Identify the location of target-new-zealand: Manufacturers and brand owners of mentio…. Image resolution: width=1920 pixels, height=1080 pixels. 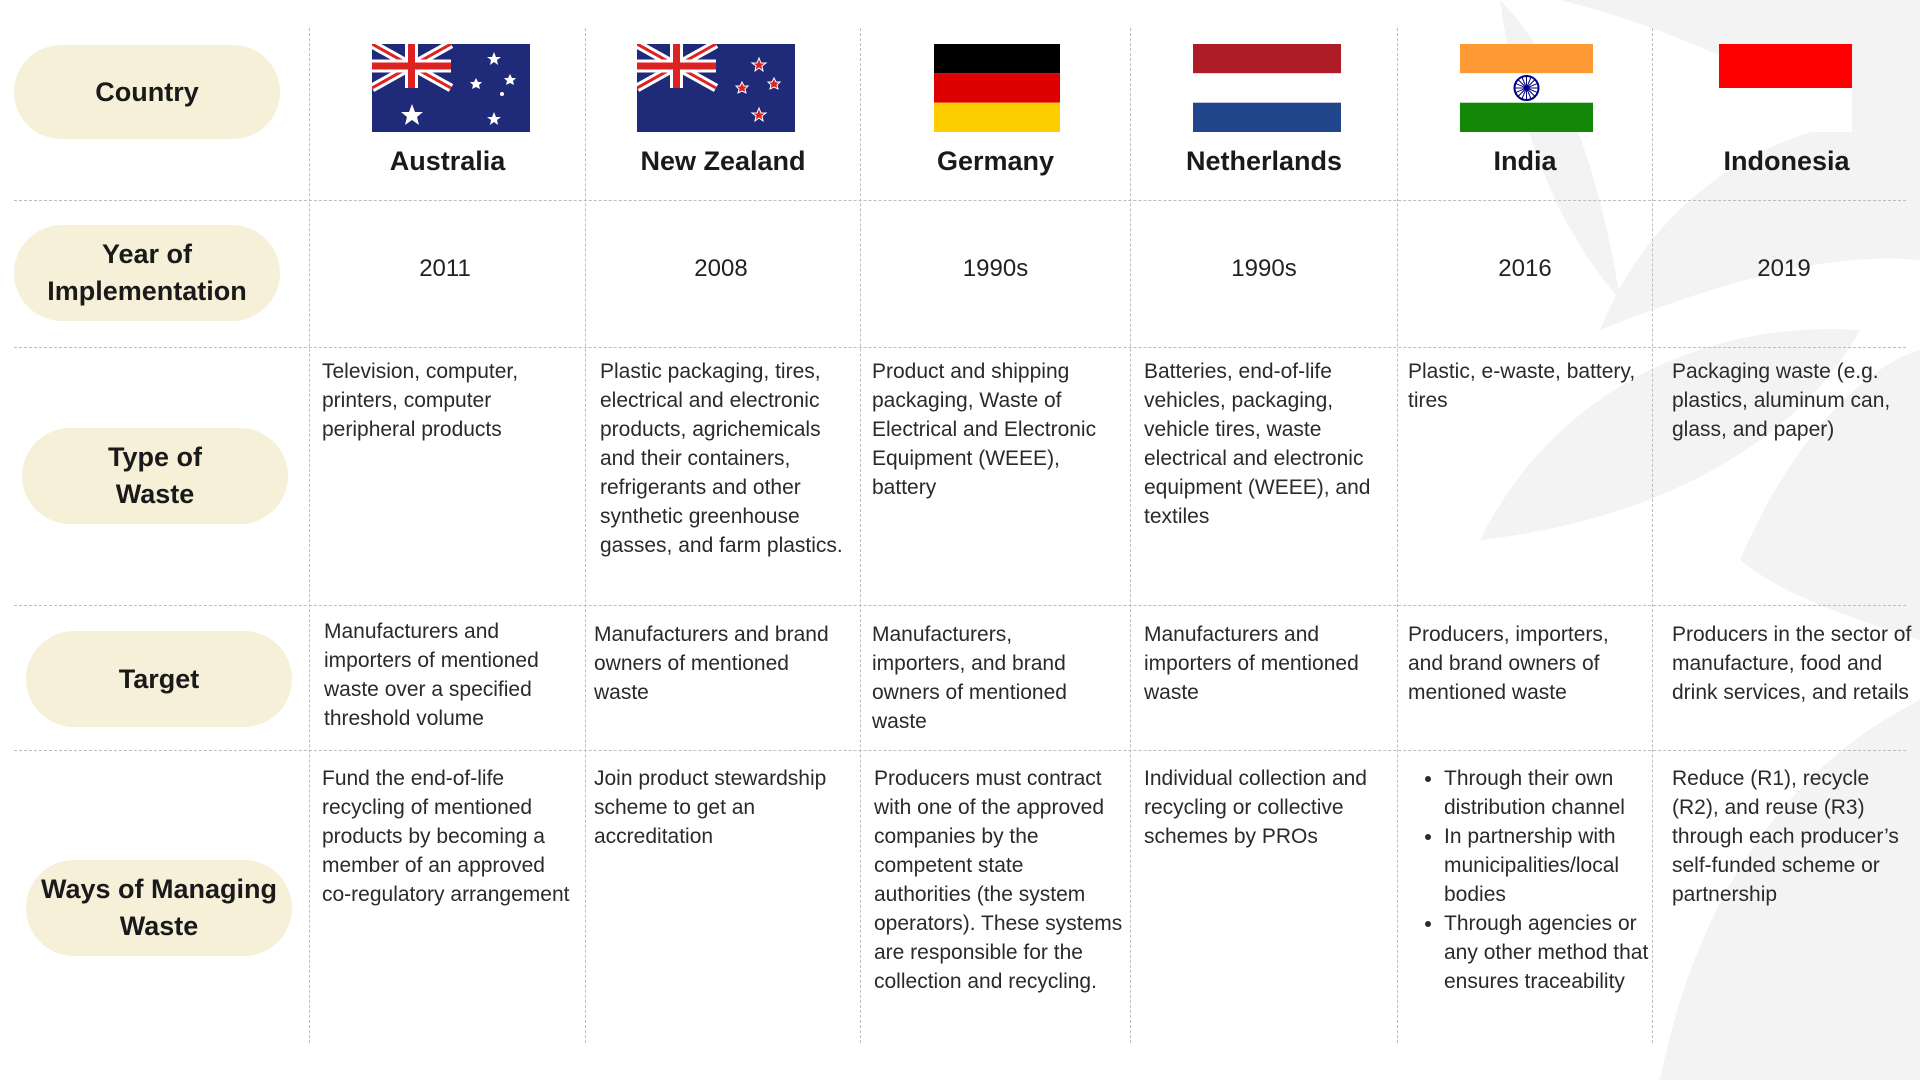
(711, 663).